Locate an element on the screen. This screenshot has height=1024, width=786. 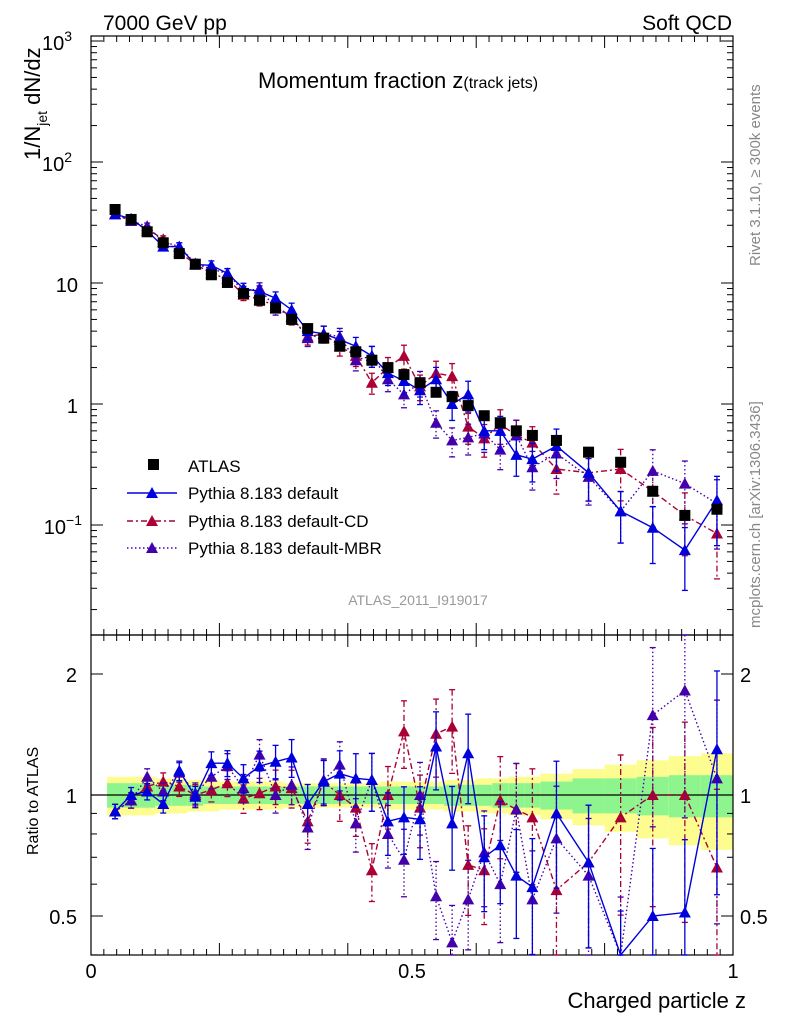
ytick-label-1000: 10³ is located at coordinates (57, 41).